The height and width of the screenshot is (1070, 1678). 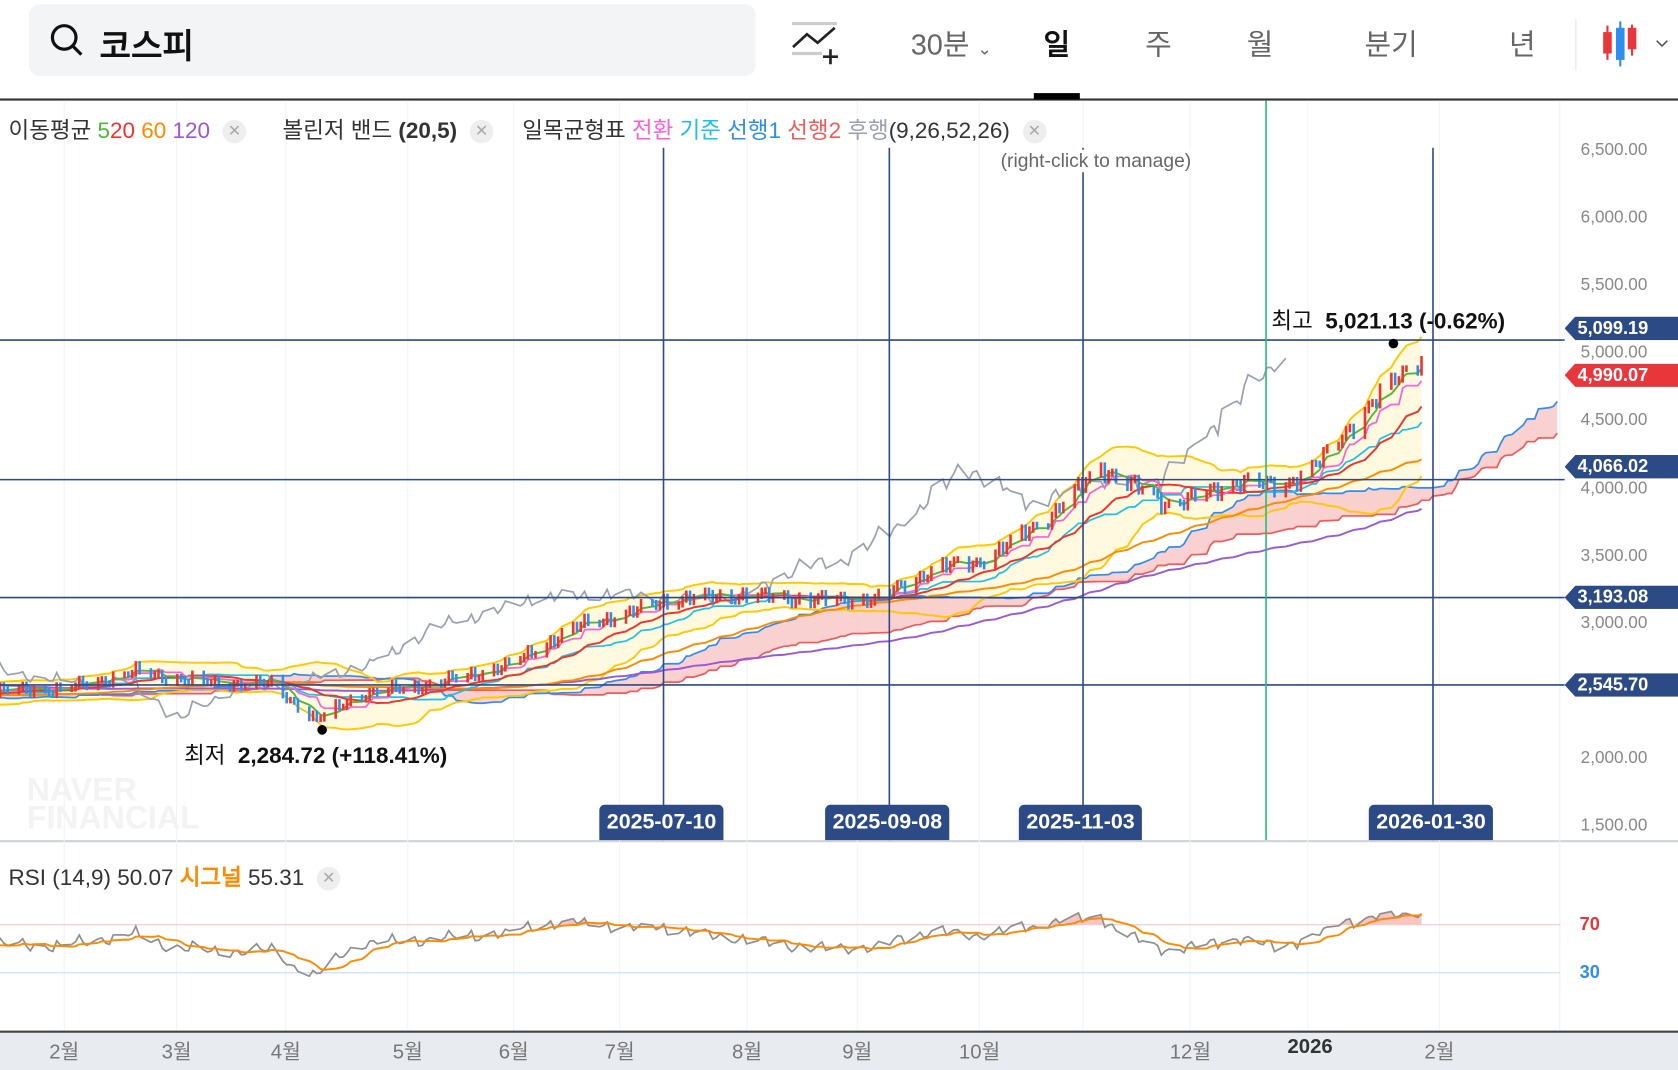 What do you see at coordinates (1080, 822) in the screenshot?
I see `date-marker: 2025-11-03` at bounding box center [1080, 822].